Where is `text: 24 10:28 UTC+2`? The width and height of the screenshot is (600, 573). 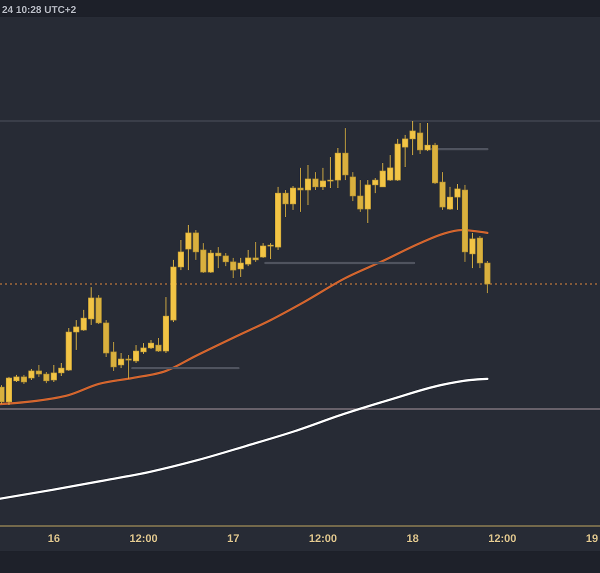
text: 24 10:28 UTC+2 is located at coordinates (39, 10).